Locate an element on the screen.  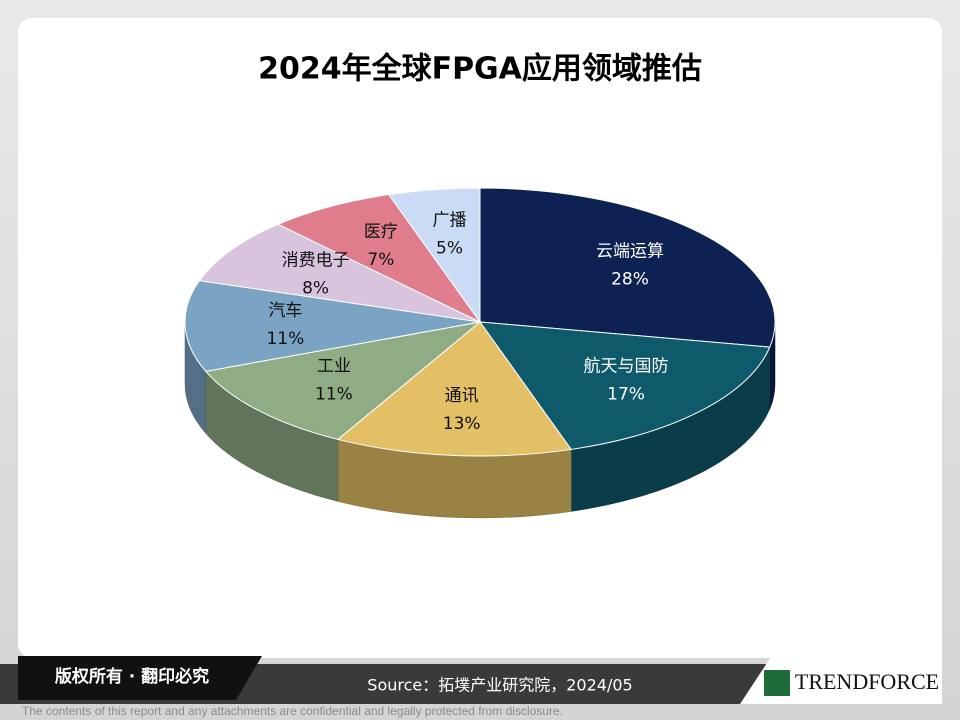
slice-category-label: 航天与国防 is located at coordinates (626, 366).